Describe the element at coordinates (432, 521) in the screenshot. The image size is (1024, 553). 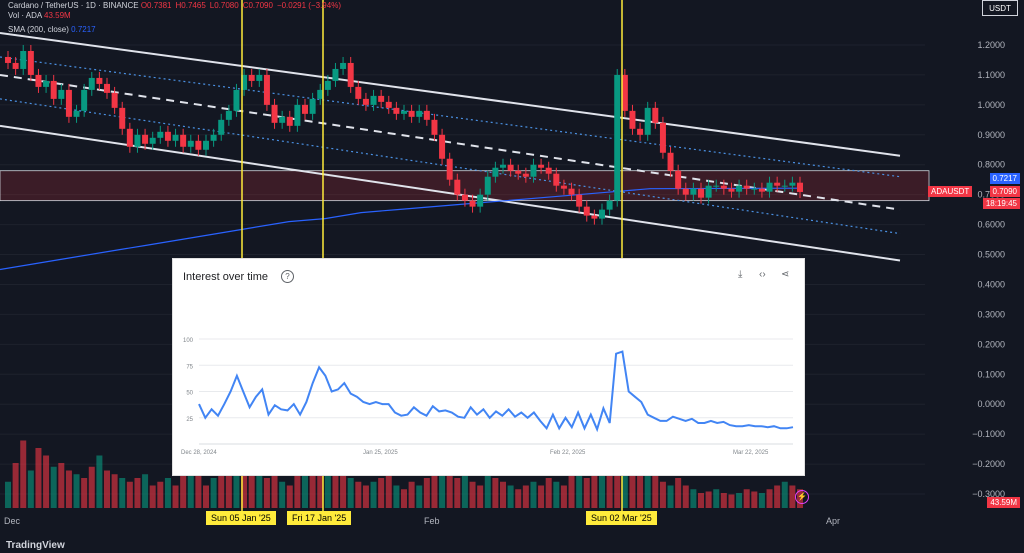
I see `time-tick-label: Feb` at that location.